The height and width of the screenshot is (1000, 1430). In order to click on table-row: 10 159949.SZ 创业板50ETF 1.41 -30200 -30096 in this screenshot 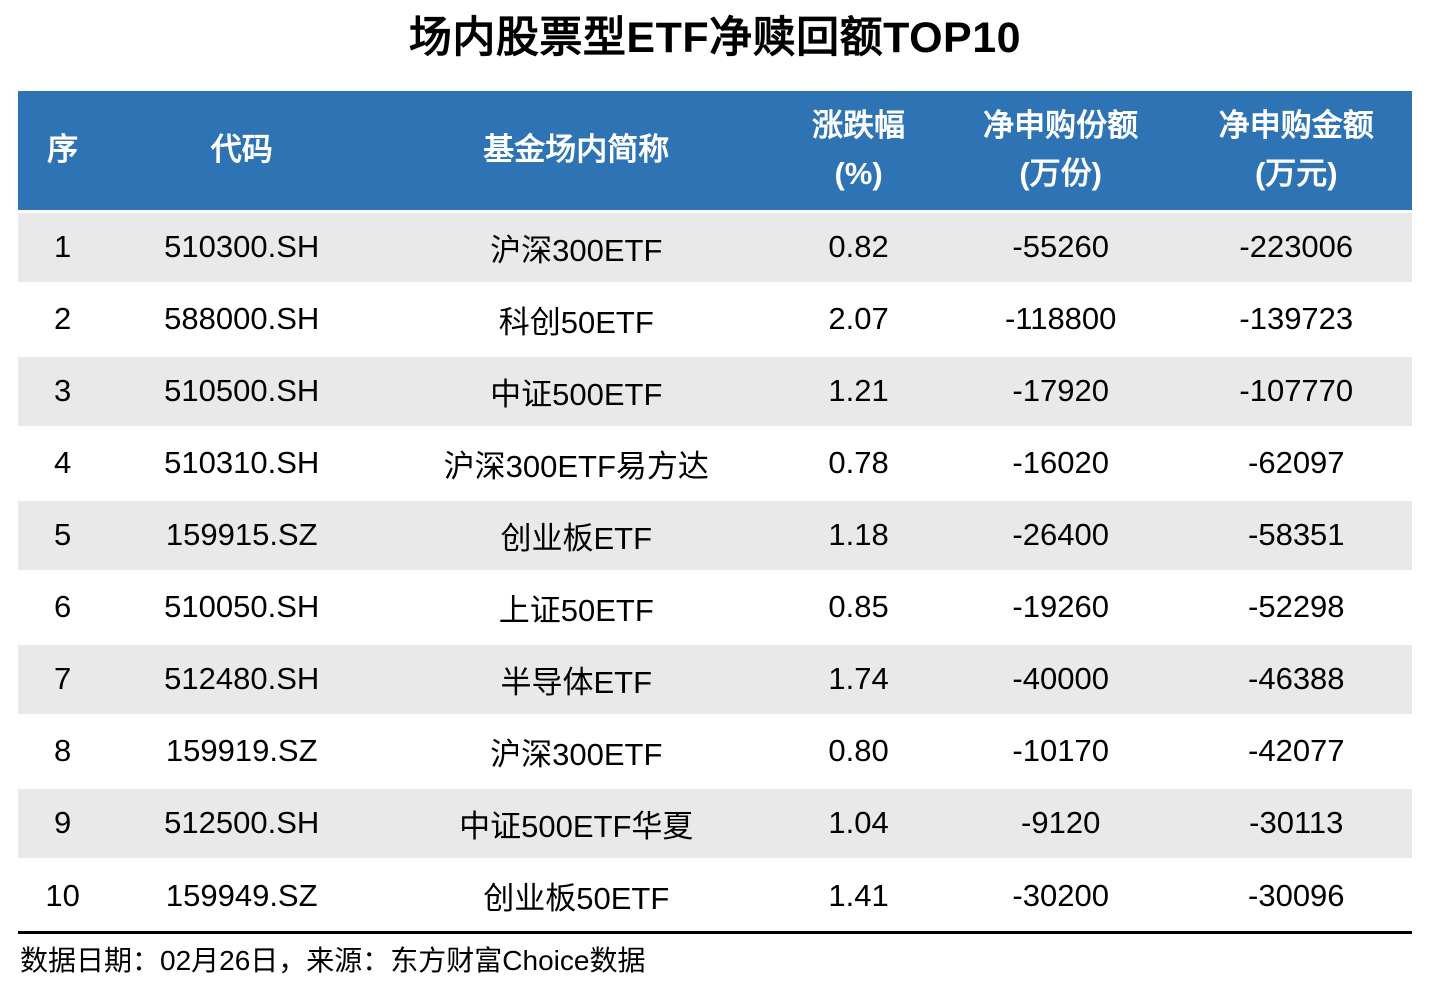, I will do `click(715, 894)`.